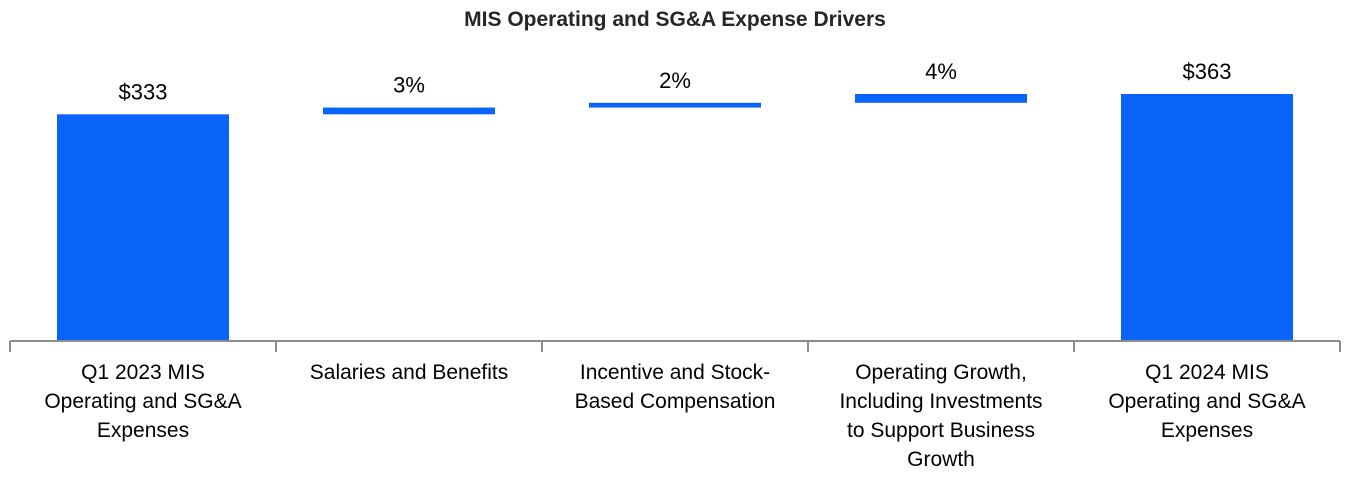 This screenshot has height=480, width=1350. What do you see at coordinates (675, 387) in the screenshot?
I see `category-label-3: Incentive and Stock- Based Compensation` at bounding box center [675, 387].